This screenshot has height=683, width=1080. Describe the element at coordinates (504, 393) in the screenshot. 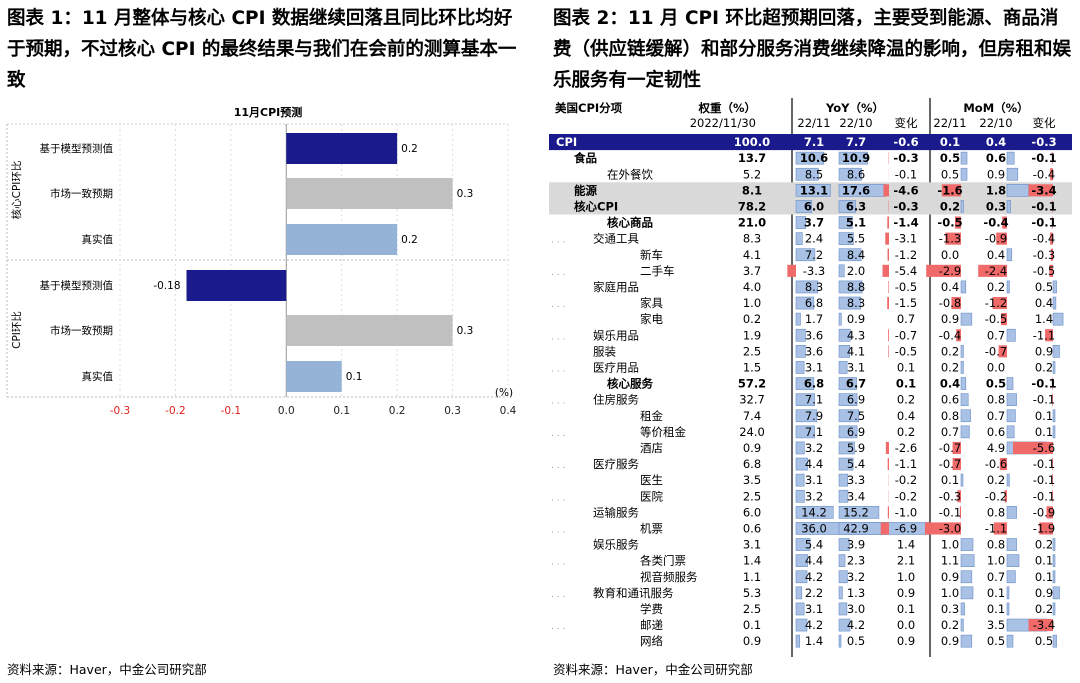

I see `x-axis-unit: (%)` at that location.